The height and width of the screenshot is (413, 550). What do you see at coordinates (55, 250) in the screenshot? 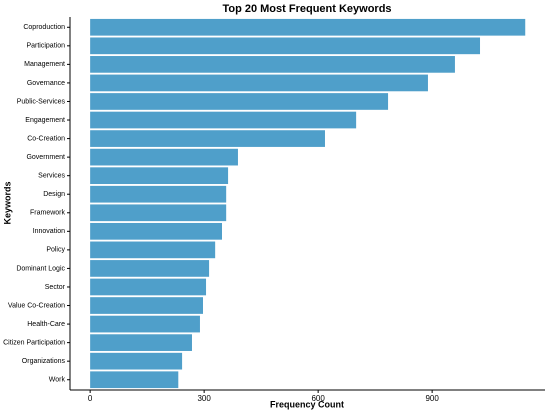
I see `y-tick-label: Policy` at bounding box center [55, 250].